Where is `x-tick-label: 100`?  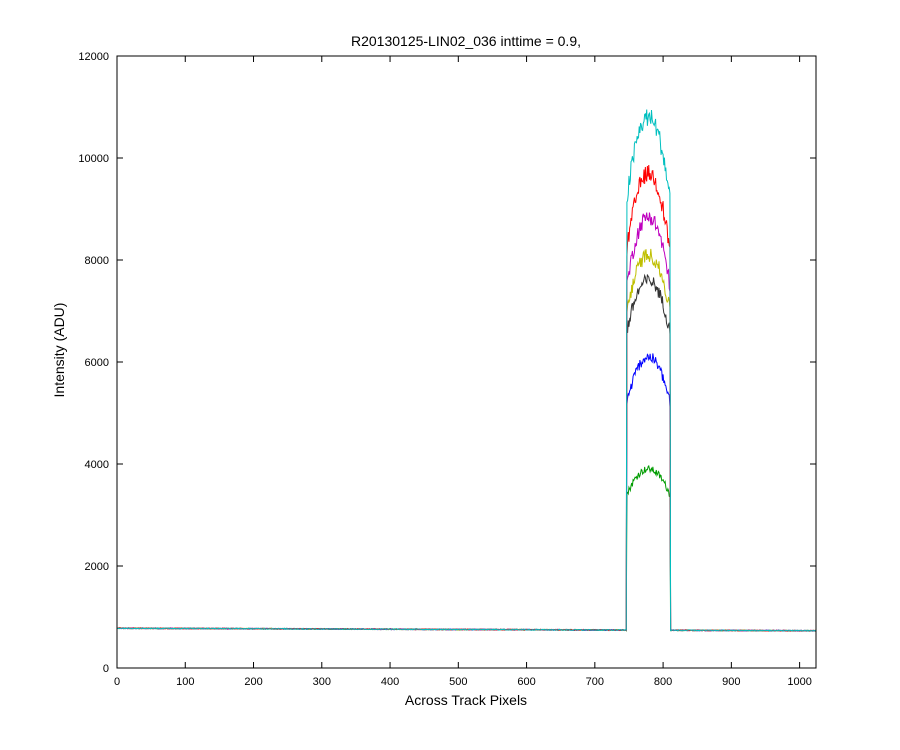
x-tick-label: 100 is located at coordinates (185, 682).